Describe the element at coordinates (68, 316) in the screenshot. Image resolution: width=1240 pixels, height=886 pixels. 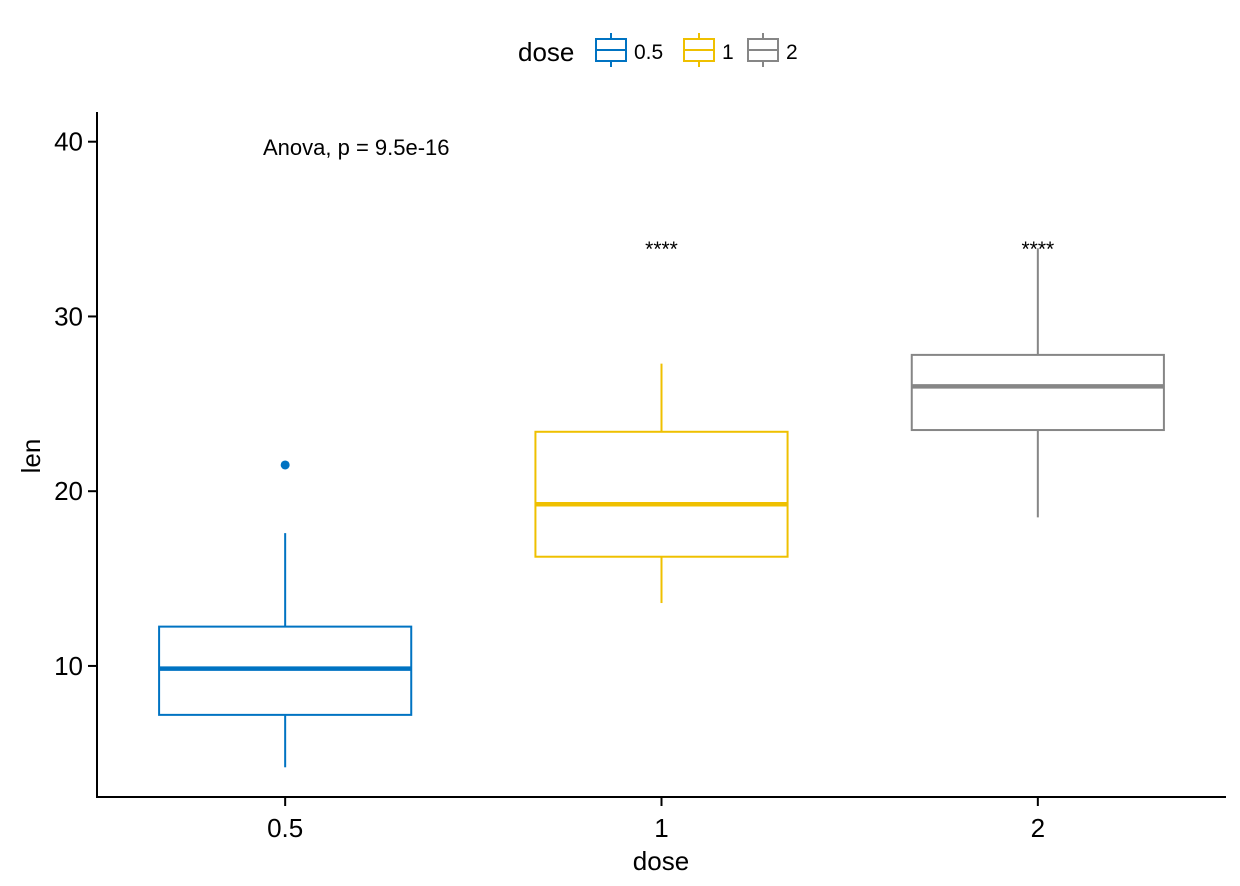
I see `y-tick-label: 30` at that location.